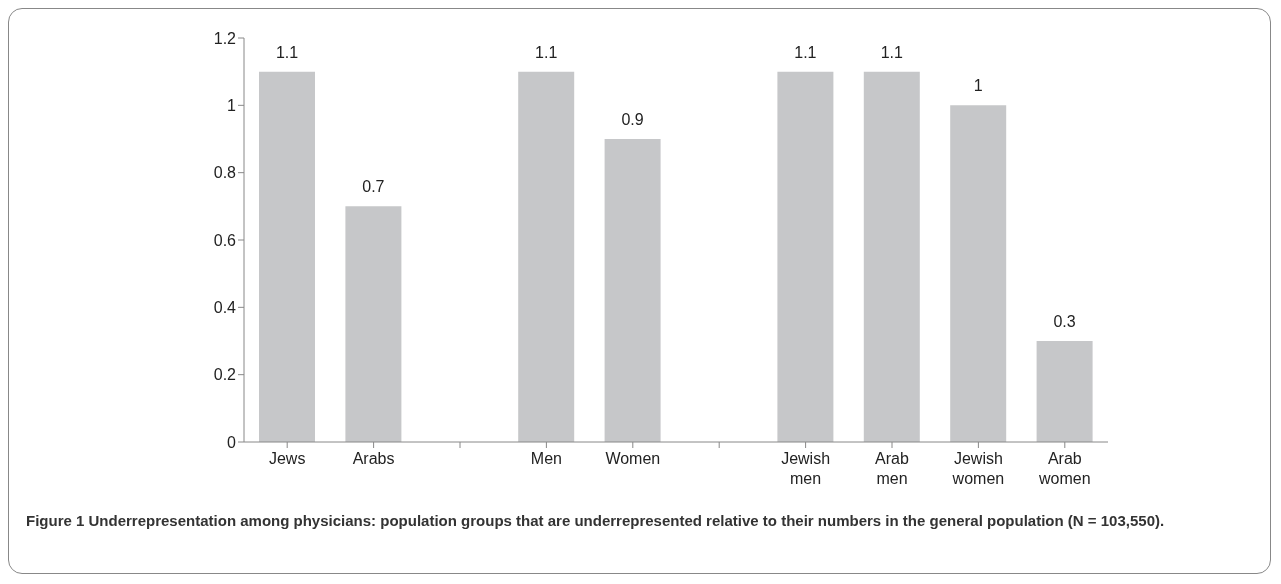 Image resolution: width=1281 pixels, height=584 pixels. I want to click on y-tick-label: 0.2, so click(225, 375).